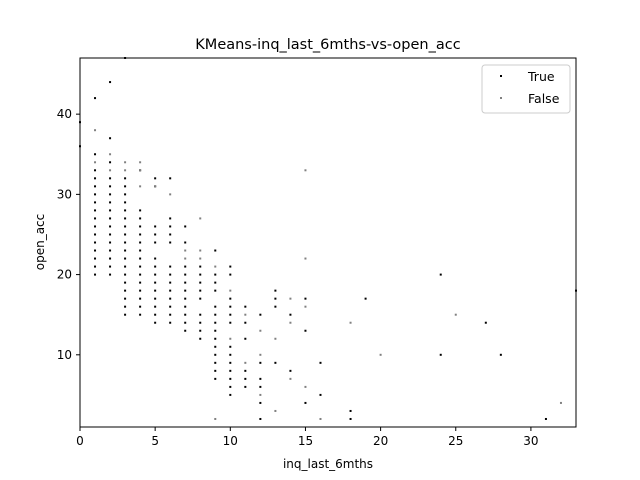 This screenshot has height=480, width=640. What do you see at coordinates (64, 275) in the screenshot?
I see `y-tick-label: 20` at bounding box center [64, 275].